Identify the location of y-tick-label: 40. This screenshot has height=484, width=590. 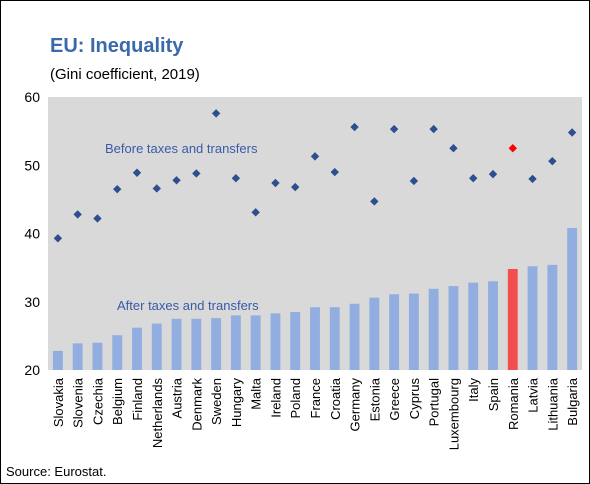
(32, 234).